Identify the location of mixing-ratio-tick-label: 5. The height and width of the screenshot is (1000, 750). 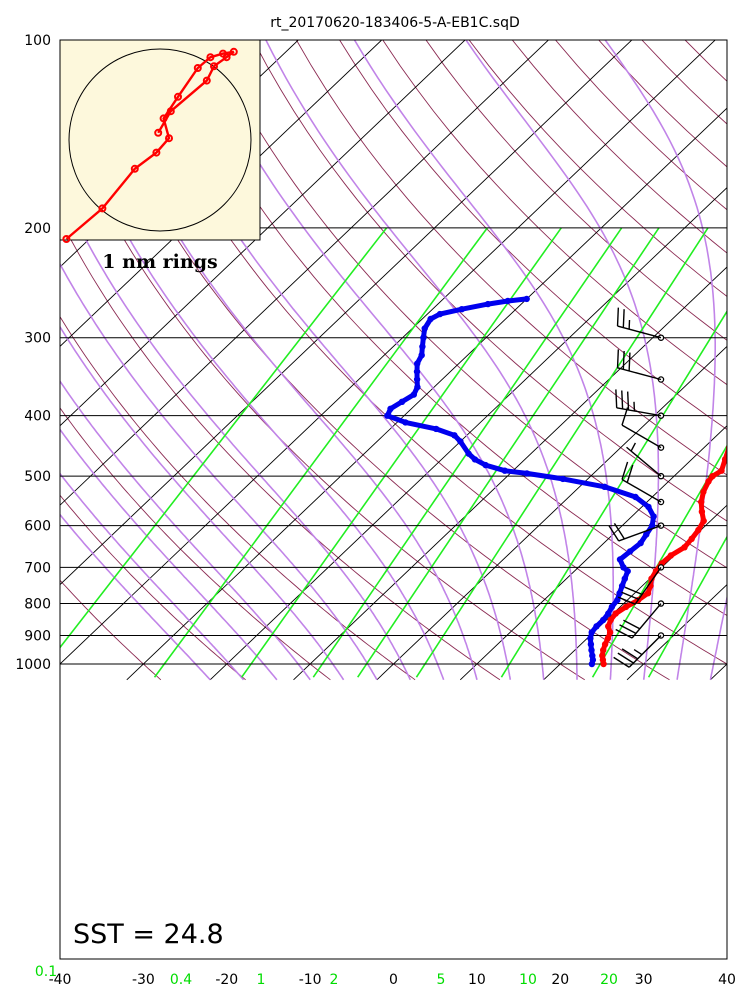
(441, 980).